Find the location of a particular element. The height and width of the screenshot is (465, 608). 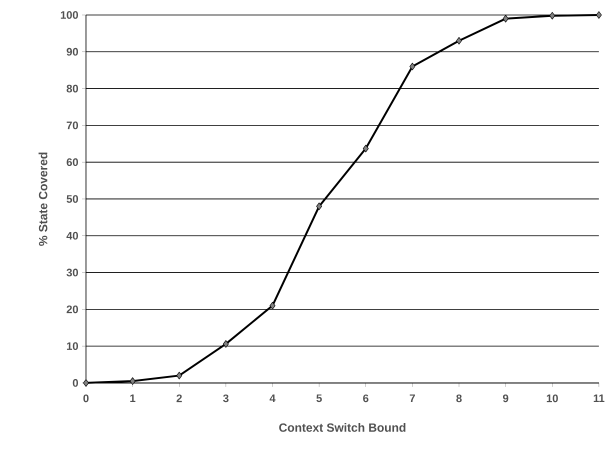

y-tick-label: 70 is located at coordinates (72, 126).